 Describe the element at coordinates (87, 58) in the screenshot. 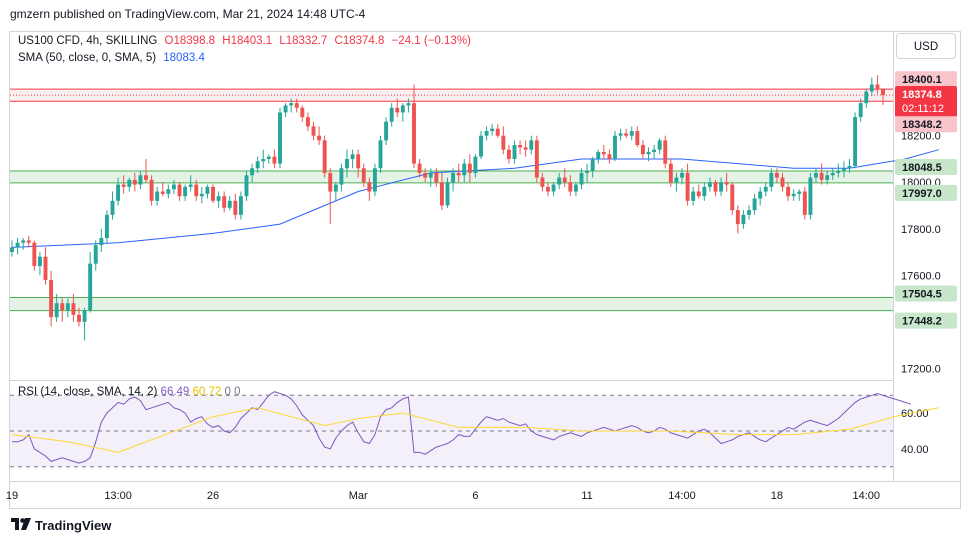

I see `sma-label: SMA (50, close, 0, SMA, 5)` at that location.